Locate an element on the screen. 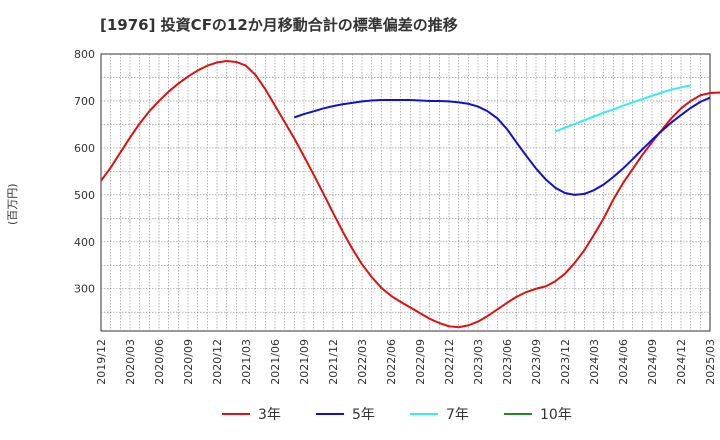  x-tick-label: 2021/03 is located at coordinates (246, 362).